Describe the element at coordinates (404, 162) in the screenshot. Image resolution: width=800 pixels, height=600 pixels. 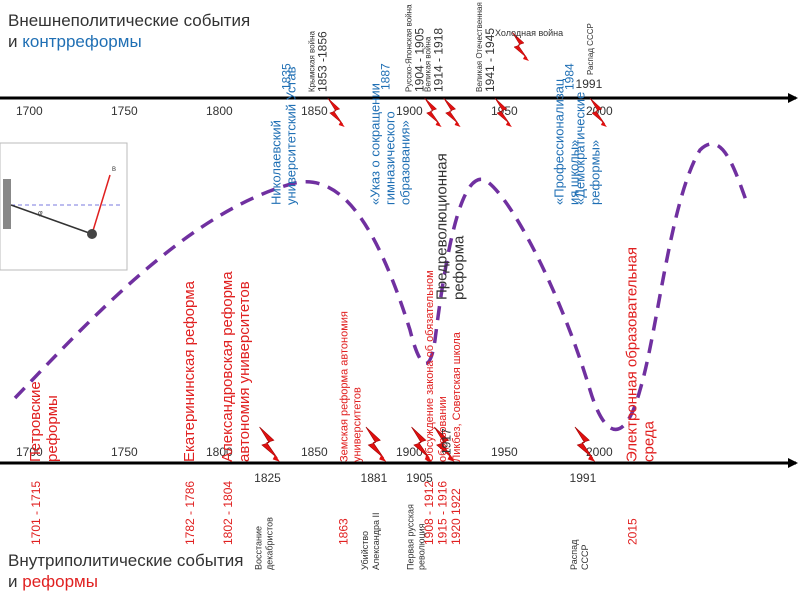
I see `counter-reform-label: образования»` at that location.